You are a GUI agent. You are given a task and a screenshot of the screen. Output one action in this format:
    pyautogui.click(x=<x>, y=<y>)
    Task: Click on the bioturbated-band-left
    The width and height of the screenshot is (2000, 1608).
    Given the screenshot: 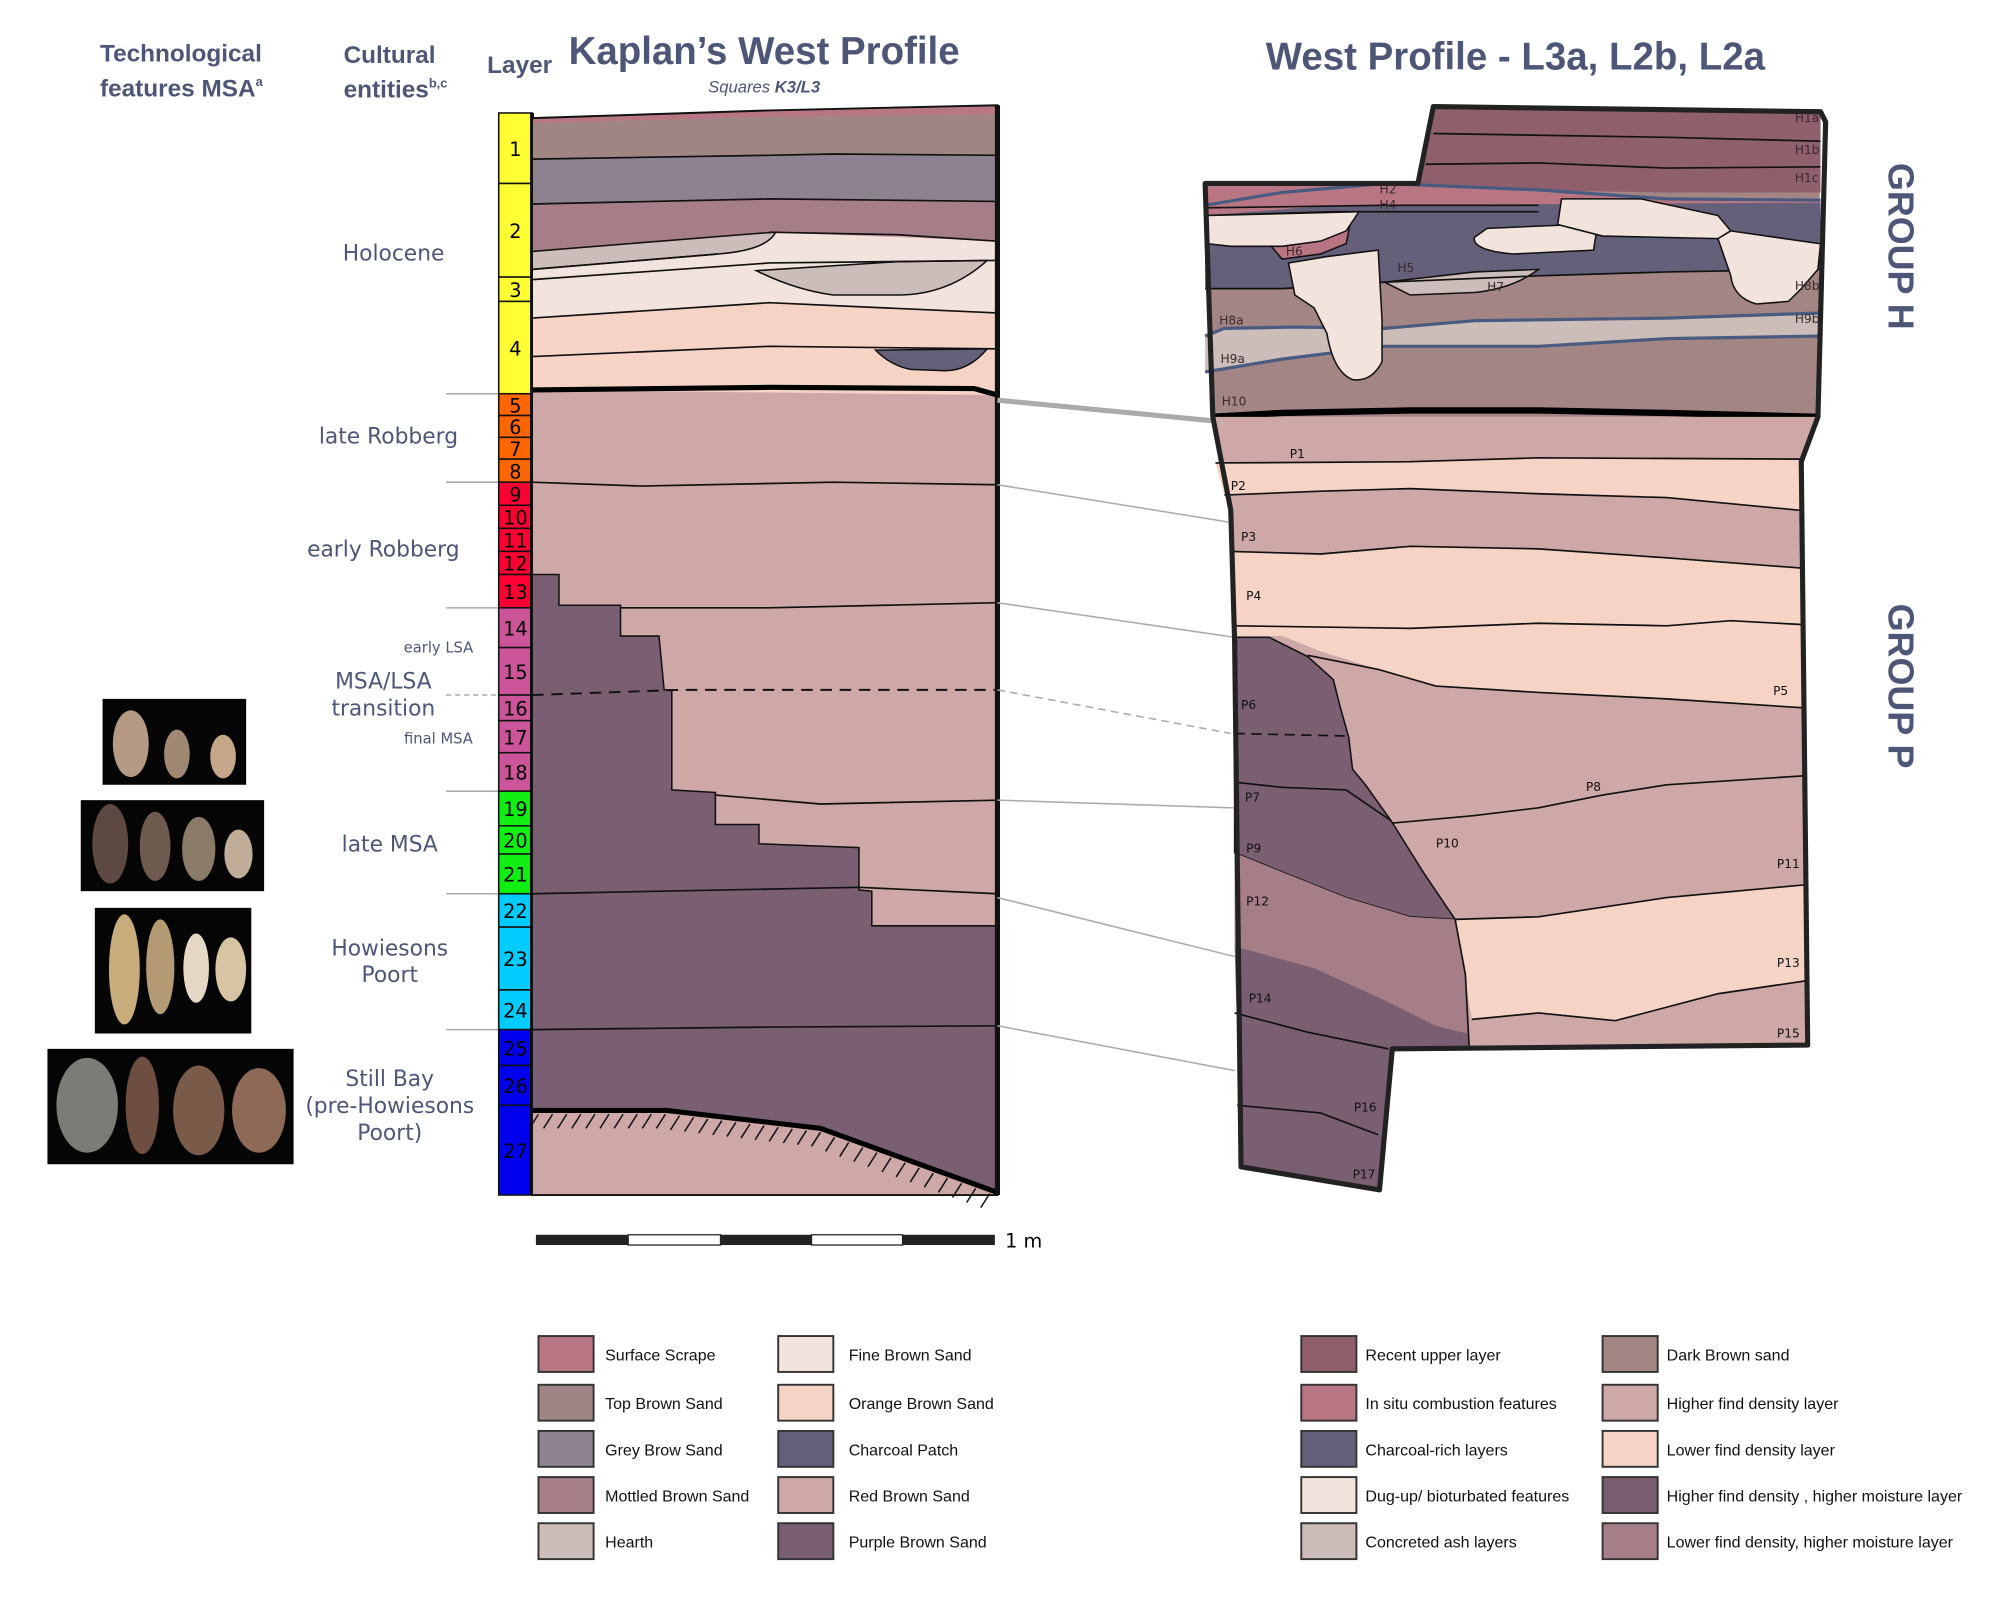 What is the action you would take?
    pyautogui.click(x=1283, y=229)
    